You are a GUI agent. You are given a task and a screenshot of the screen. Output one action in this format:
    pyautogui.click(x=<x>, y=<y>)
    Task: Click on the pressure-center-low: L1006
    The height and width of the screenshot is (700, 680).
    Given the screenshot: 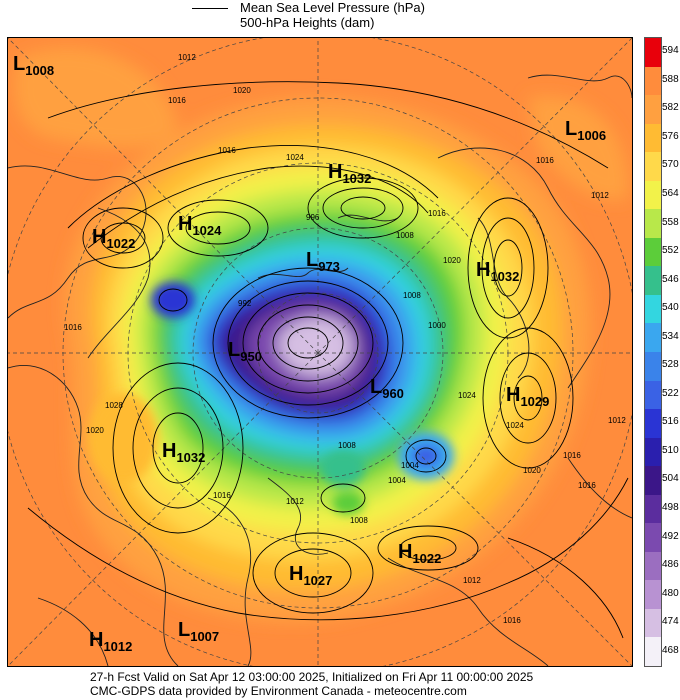 What is the action you would take?
    pyautogui.click(x=585, y=130)
    